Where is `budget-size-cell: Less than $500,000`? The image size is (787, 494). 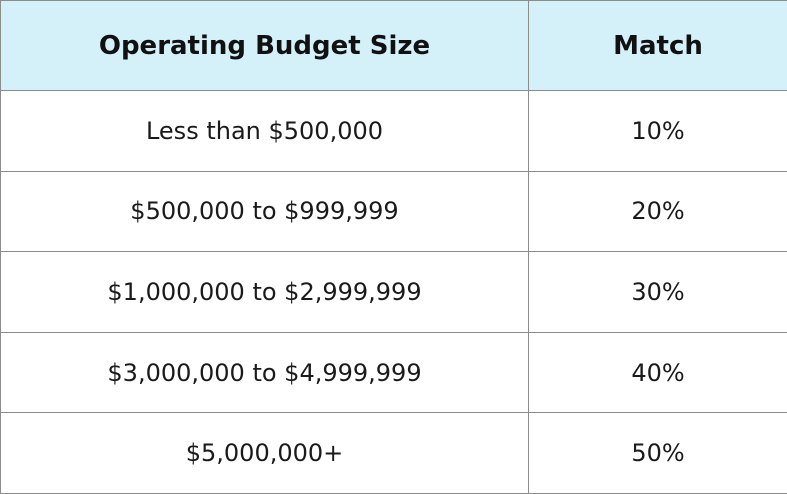
budget-size-cell: Less than $500,000 is located at coordinates (264, 131).